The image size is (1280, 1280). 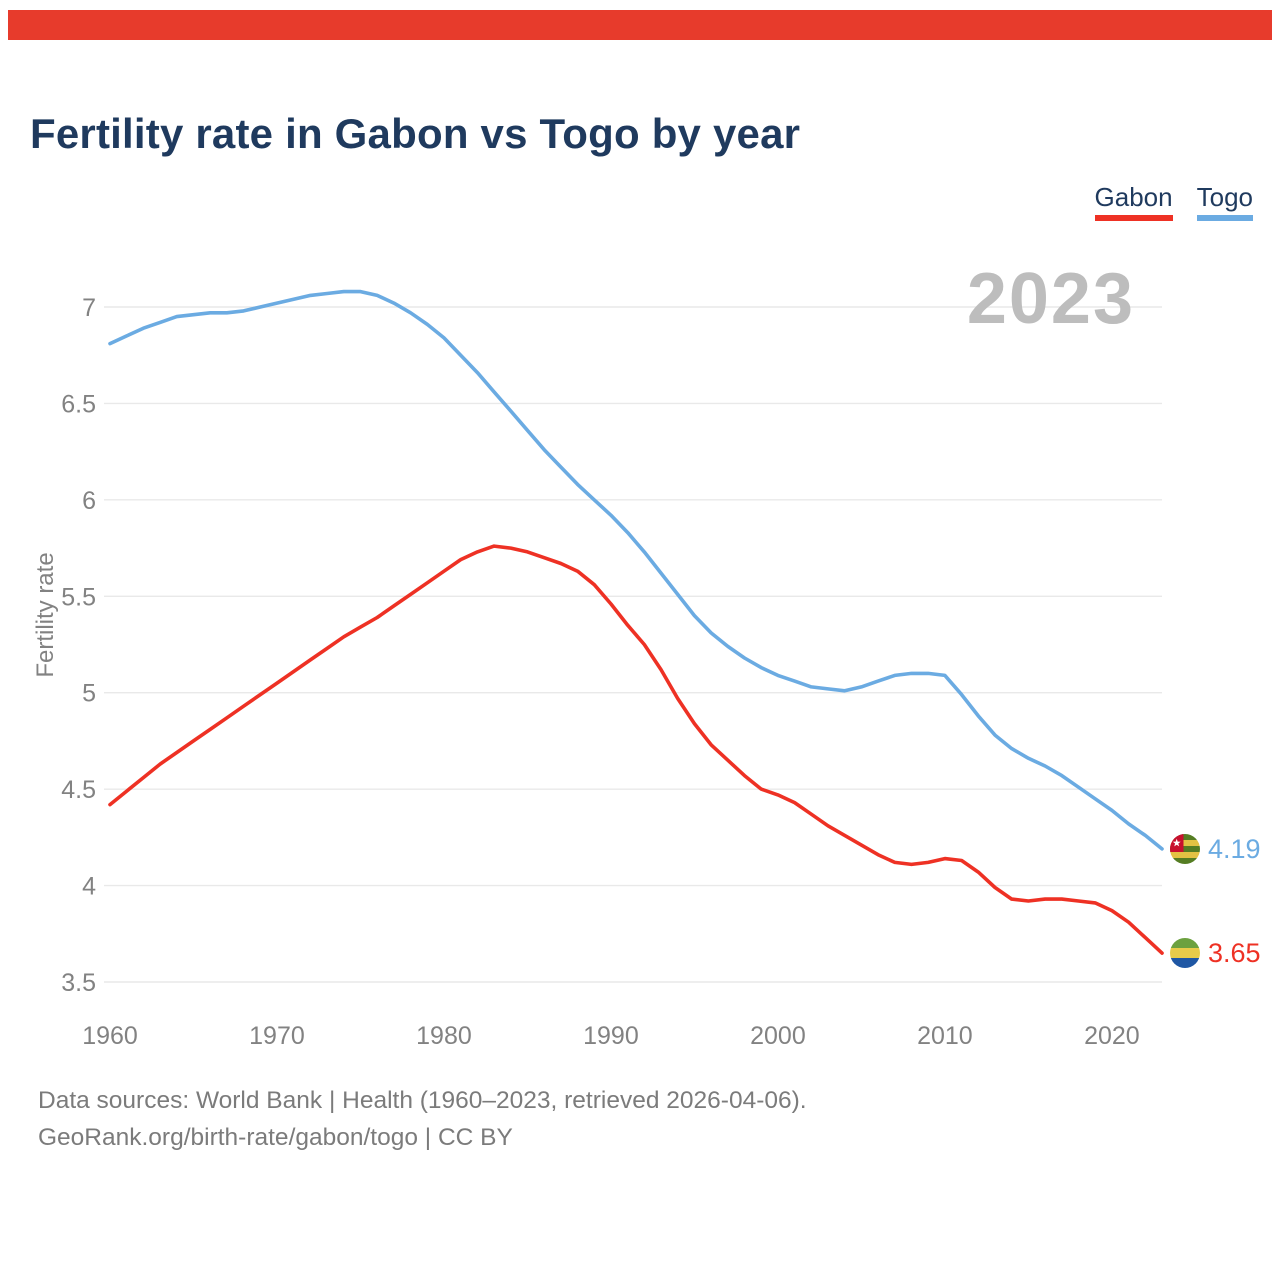 I want to click on x-tick-label: 1980, so click(x=444, y=1036).